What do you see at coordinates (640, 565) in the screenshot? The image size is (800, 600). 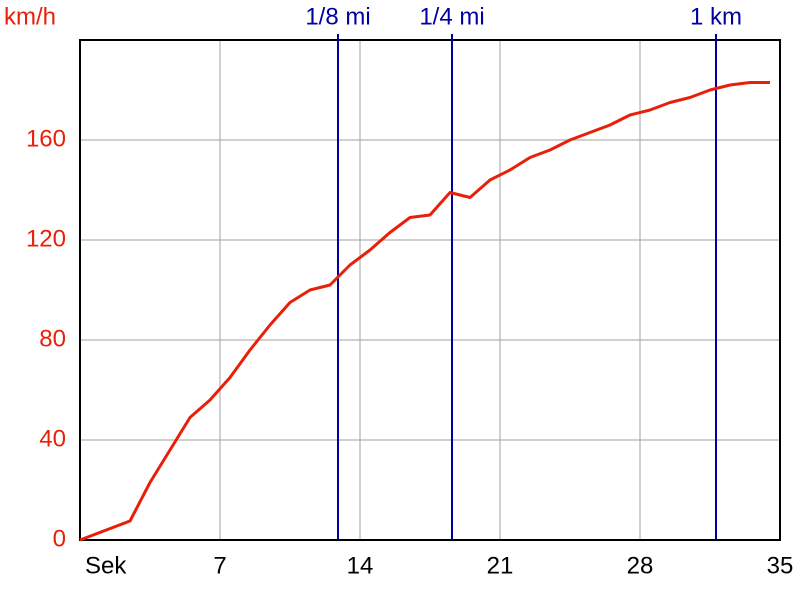 I see `x-tick-label: 28` at bounding box center [640, 565].